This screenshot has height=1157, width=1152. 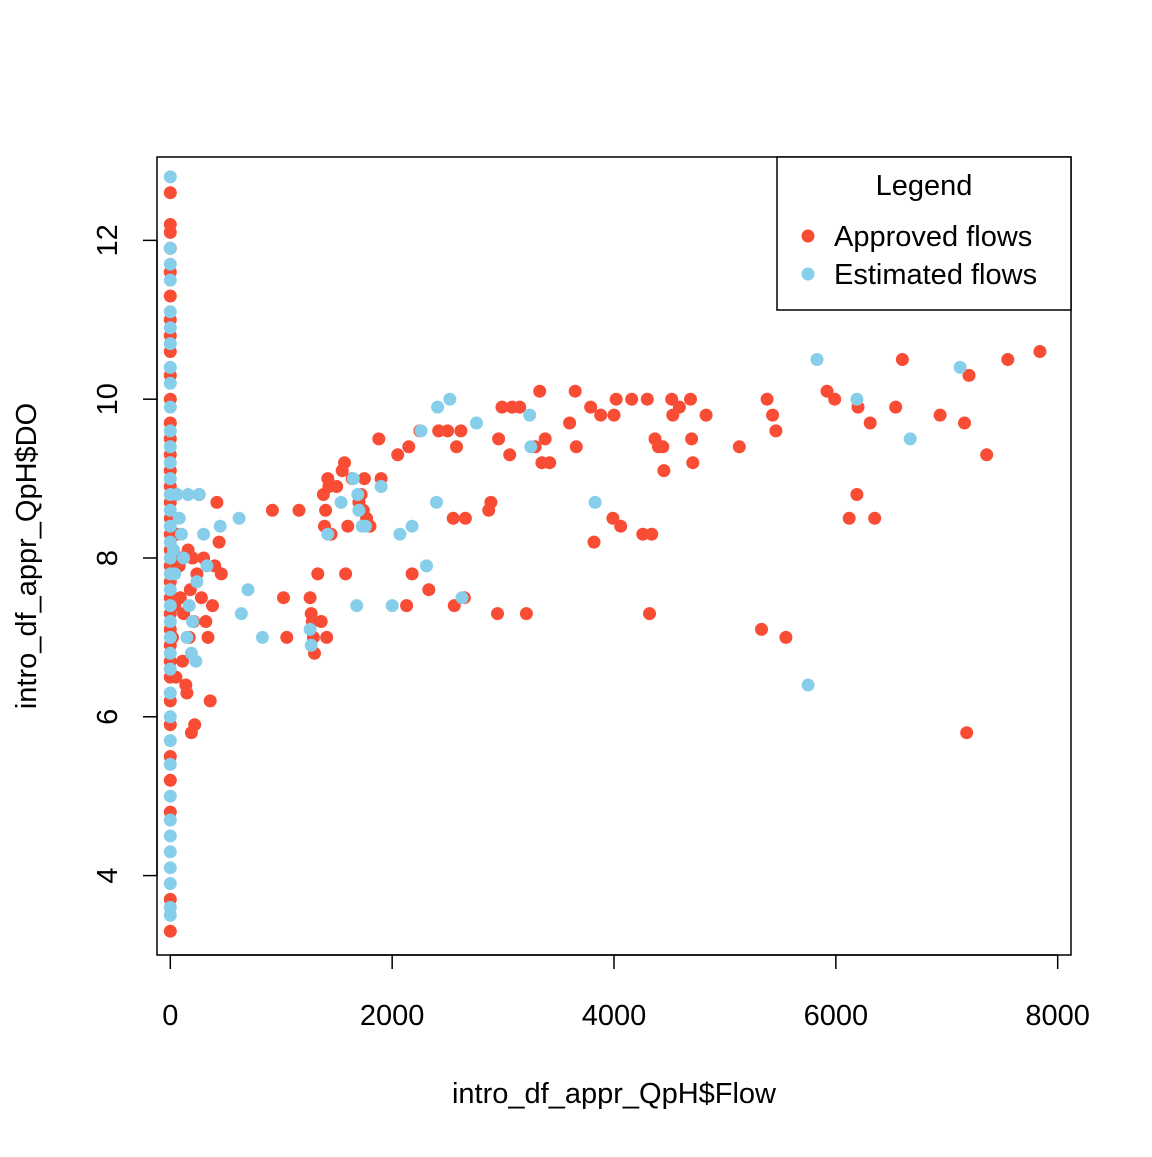 What do you see at coordinates (392, 1016) in the screenshot?
I see `x-tick-label: 2000` at bounding box center [392, 1016].